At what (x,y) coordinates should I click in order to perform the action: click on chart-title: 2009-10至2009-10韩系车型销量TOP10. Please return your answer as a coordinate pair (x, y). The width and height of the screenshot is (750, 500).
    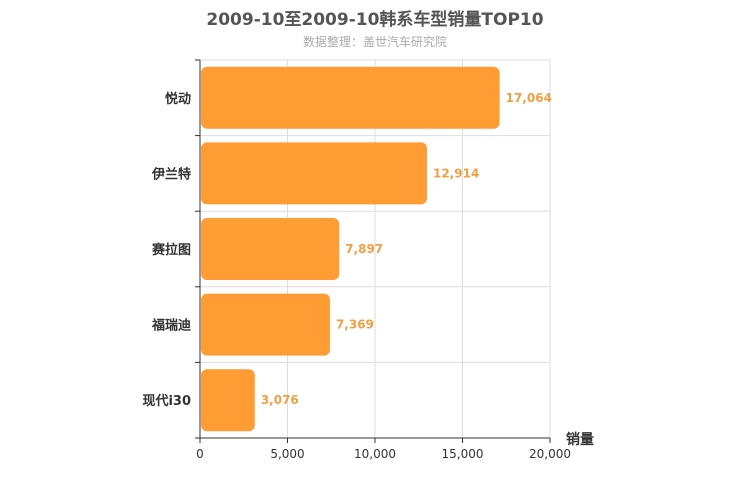
    Looking at the image, I should click on (375, 20).